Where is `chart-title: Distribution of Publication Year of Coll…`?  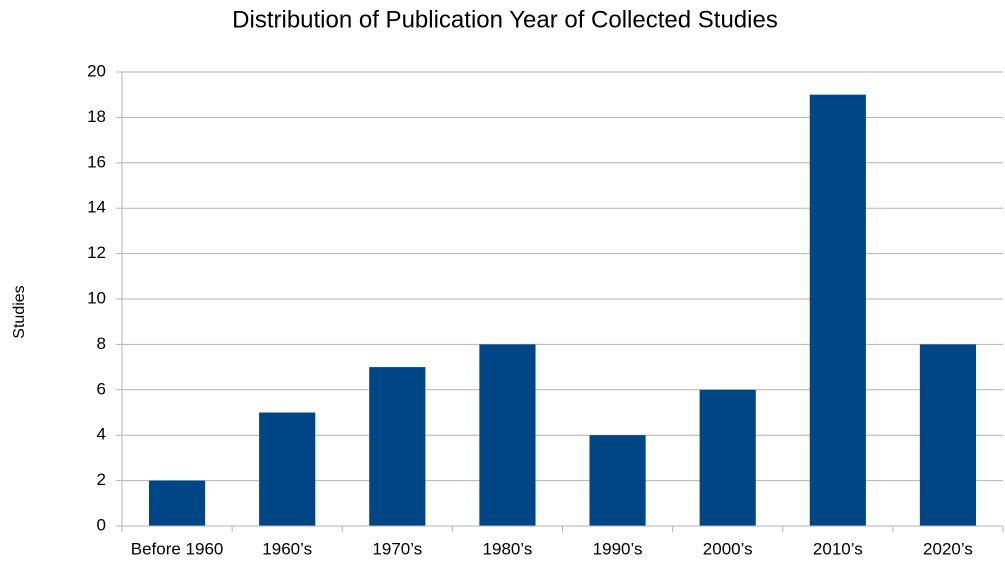 chart-title: Distribution of Publication Year of Coll… is located at coordinates (505, 19).